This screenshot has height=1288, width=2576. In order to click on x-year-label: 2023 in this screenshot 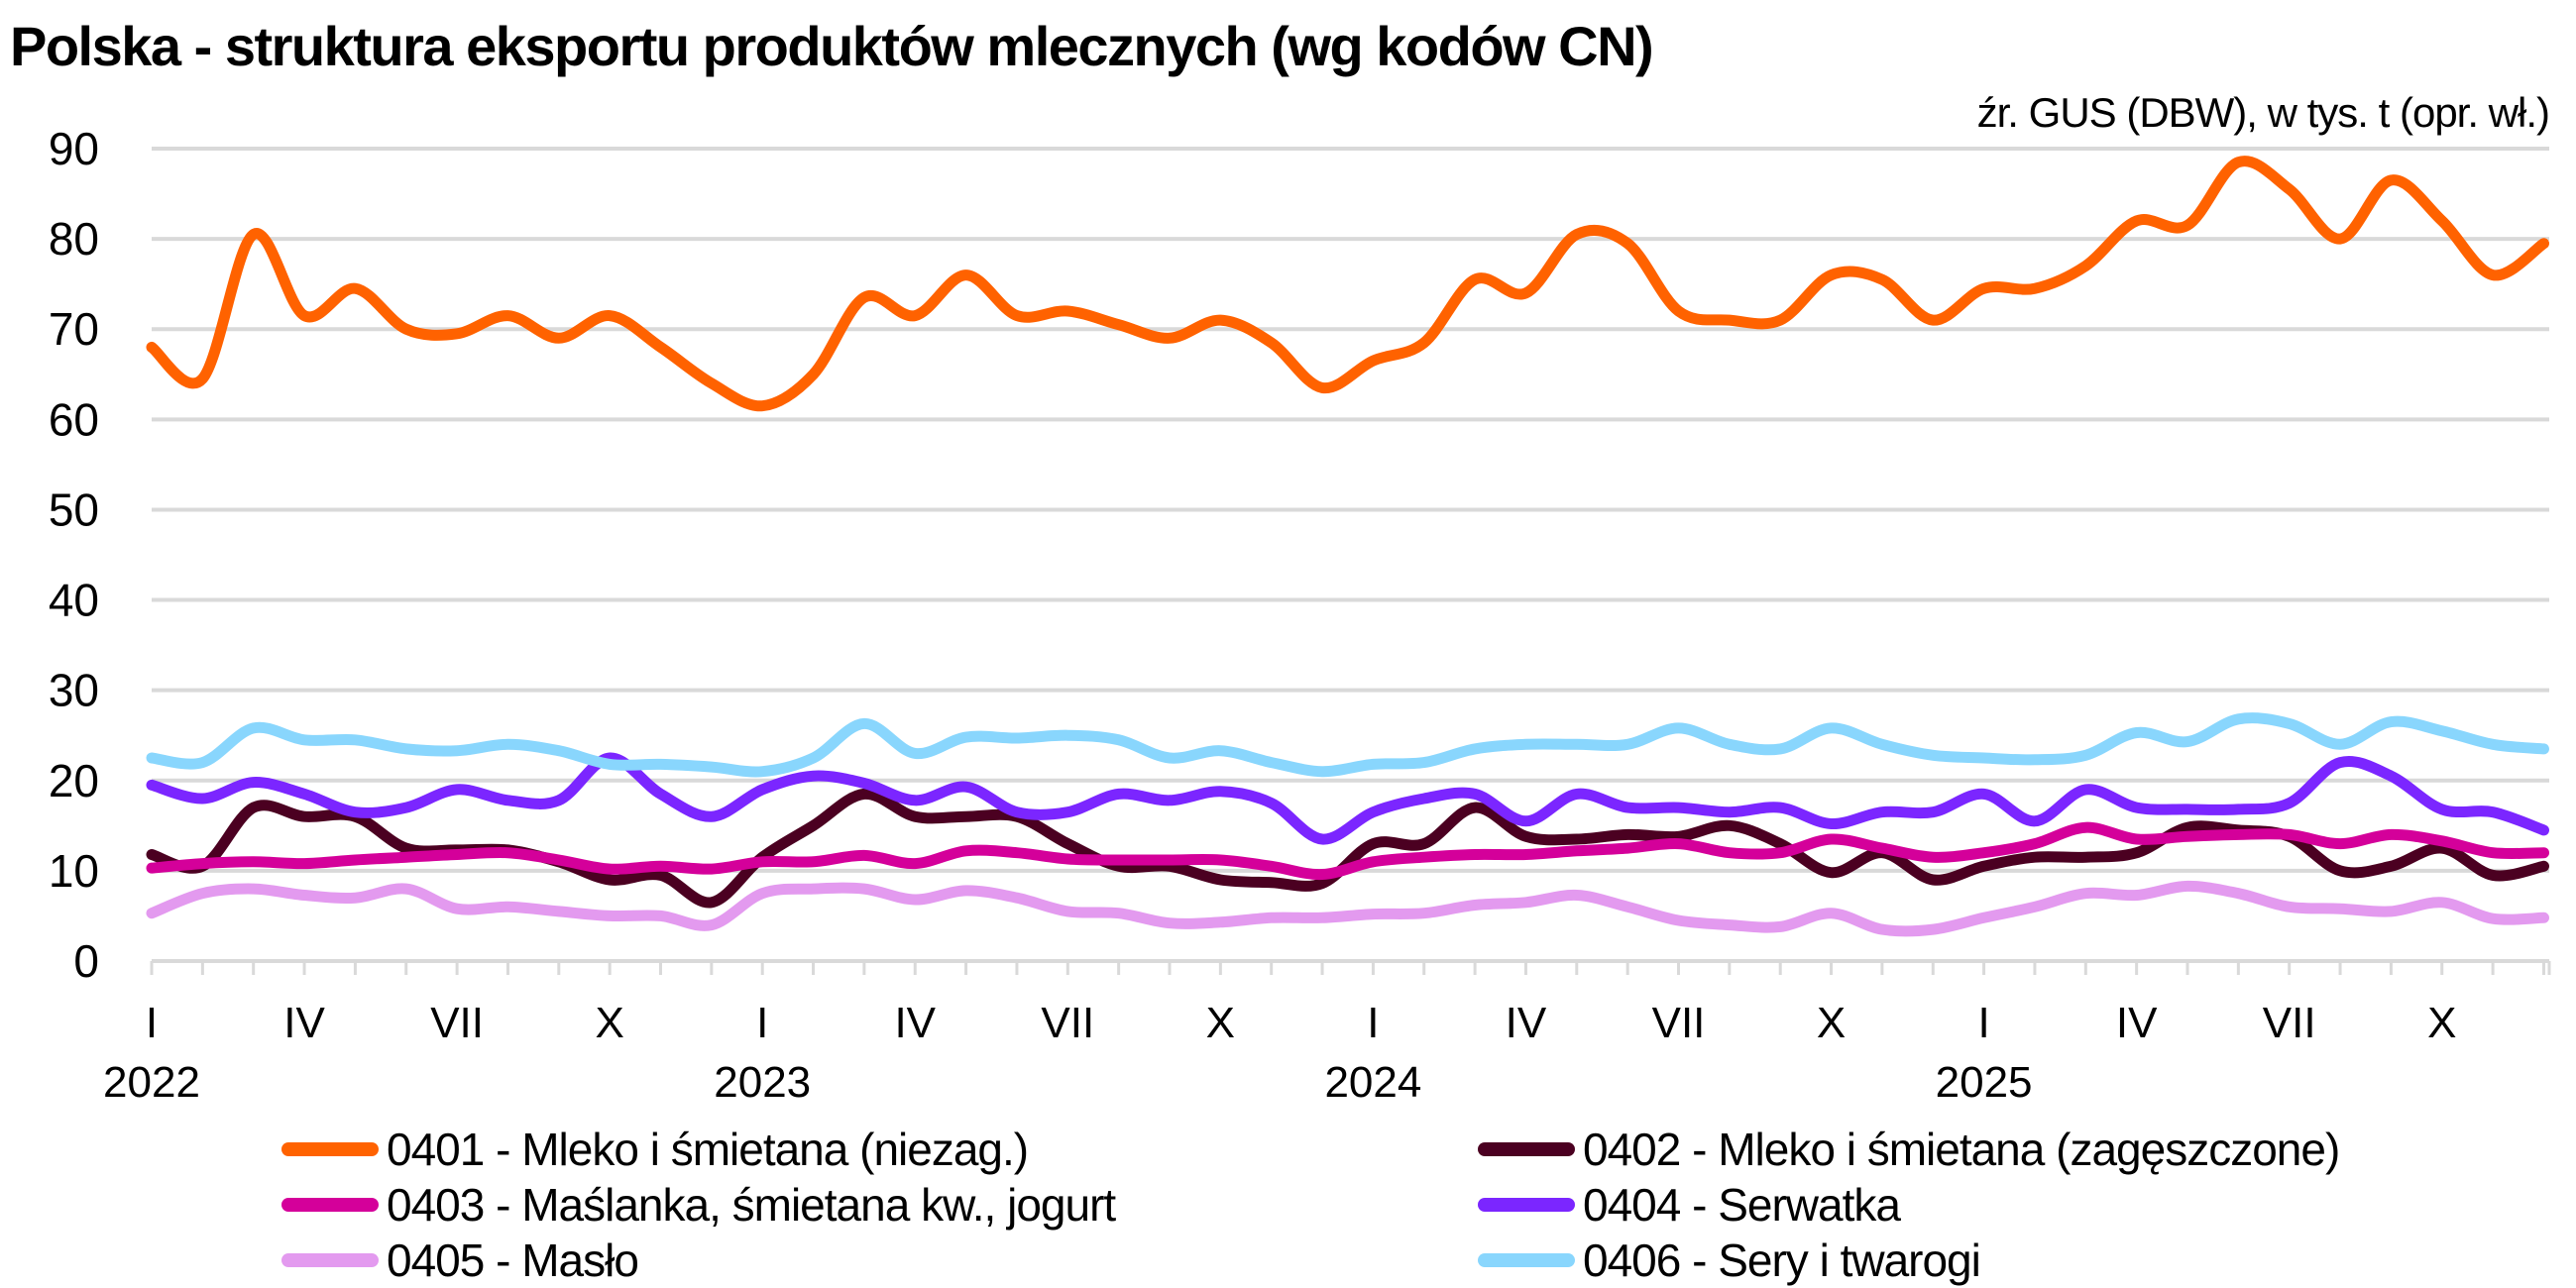, I will do `click(762, 1082)`.